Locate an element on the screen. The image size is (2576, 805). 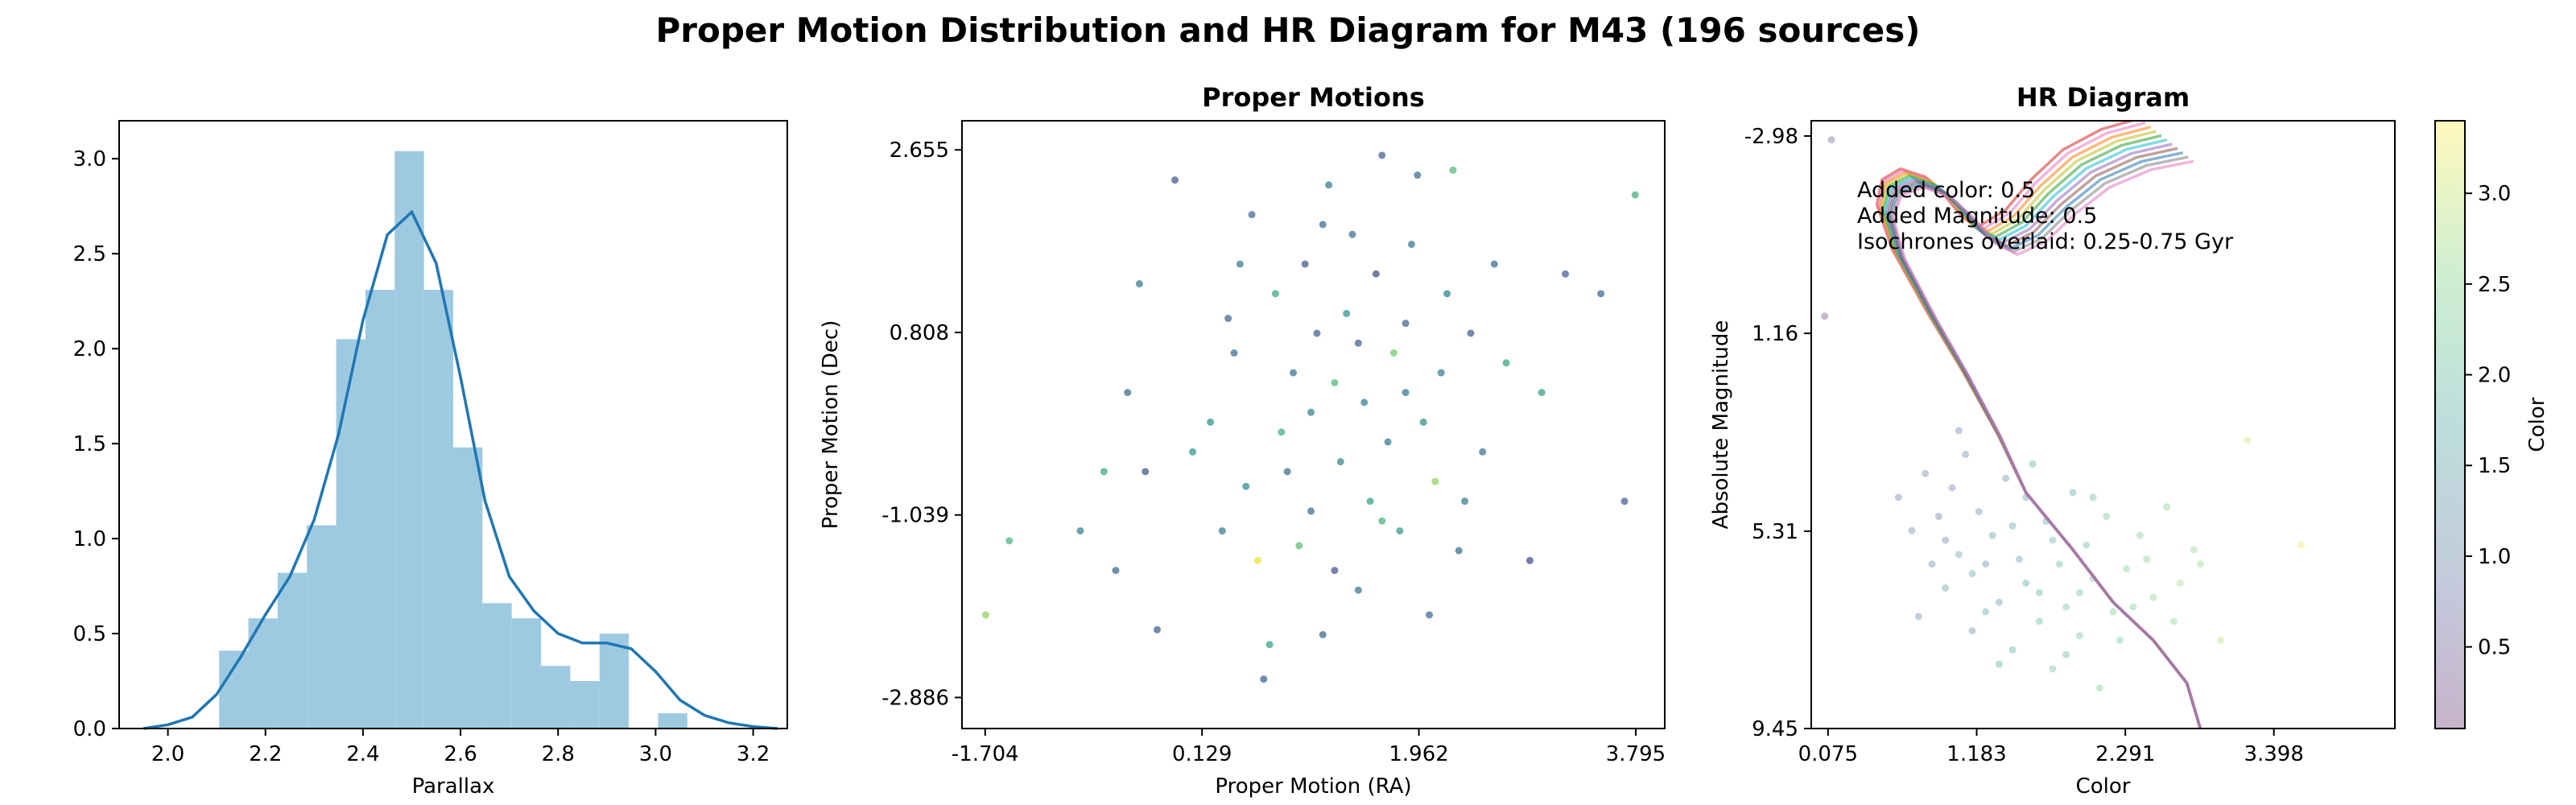
x-tick-label: 3.2 is located at coordinates (753, 754).